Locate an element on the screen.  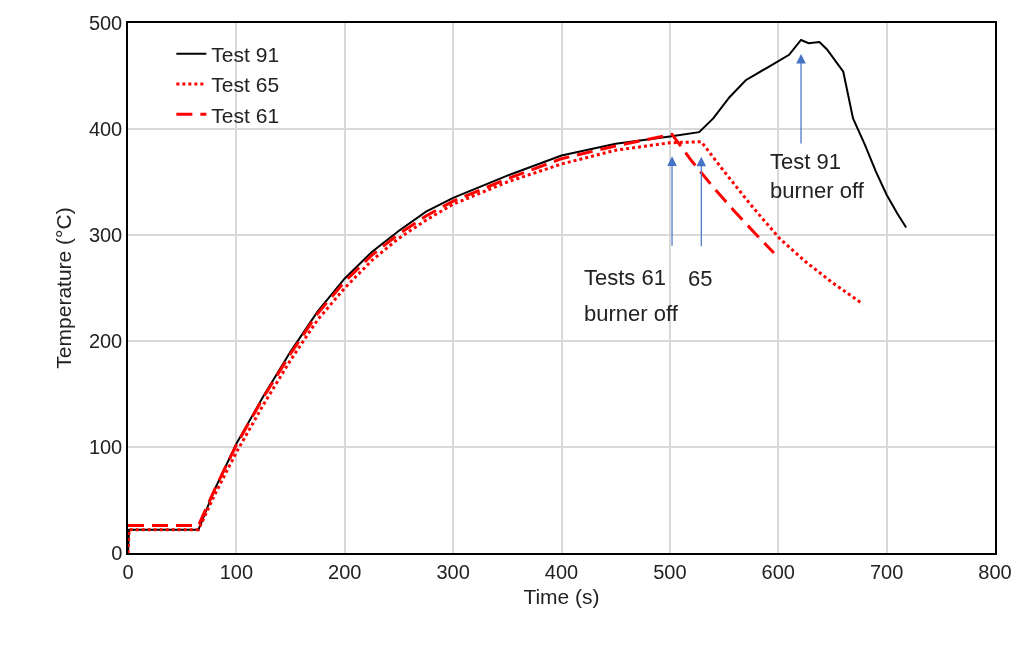
legend-label: Test 65 is located at coordinates (245, 85).